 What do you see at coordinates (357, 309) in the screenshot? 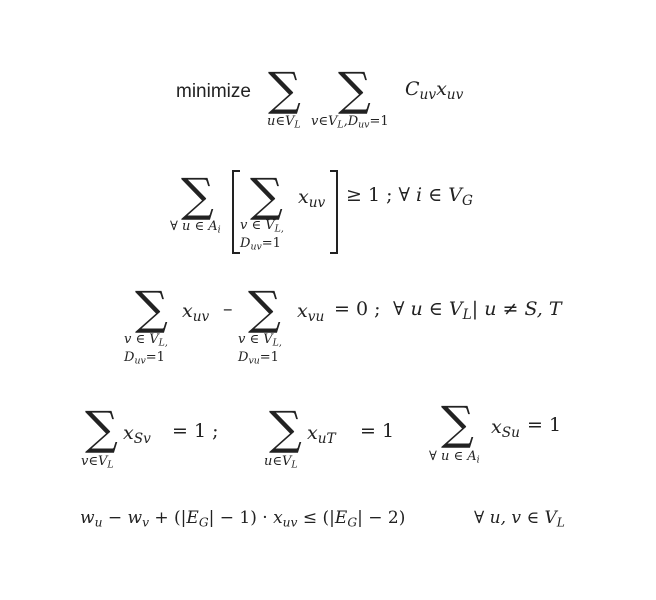
I see `equals-zero: = 0 ;` at bounding box center [357, 309].